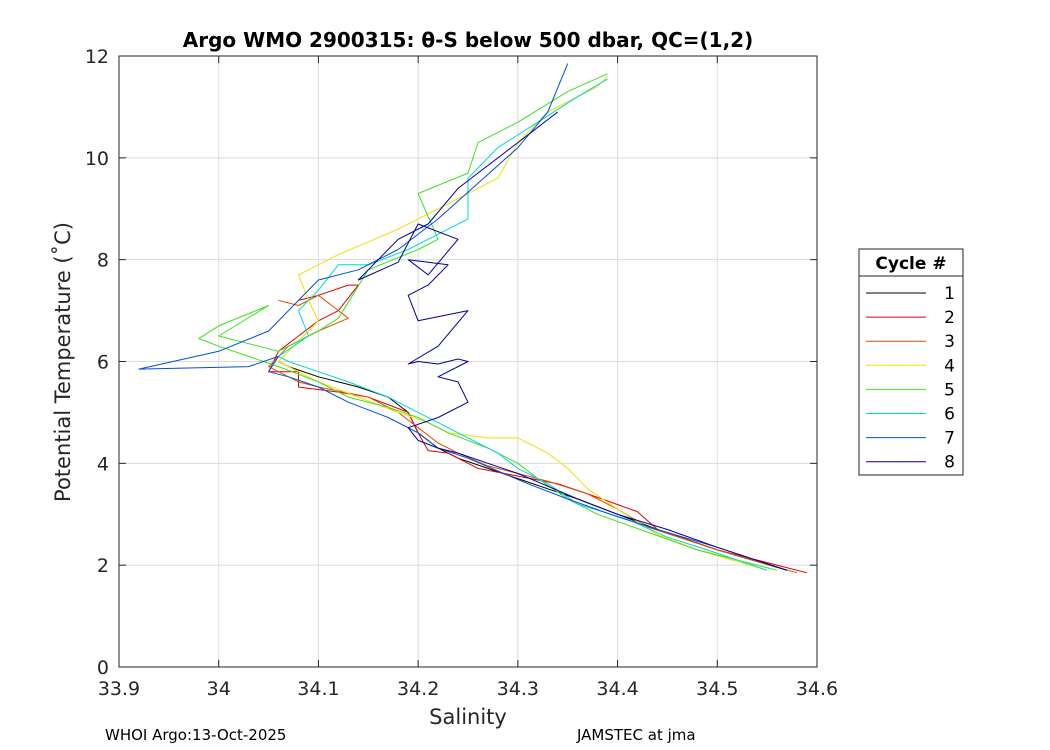 Image resolution: width=1050 pixels, height=750 pixels. Describe the element at coordinates (717, 689) in the screenshot. I see `x-tick-label: 34.5` at that location.